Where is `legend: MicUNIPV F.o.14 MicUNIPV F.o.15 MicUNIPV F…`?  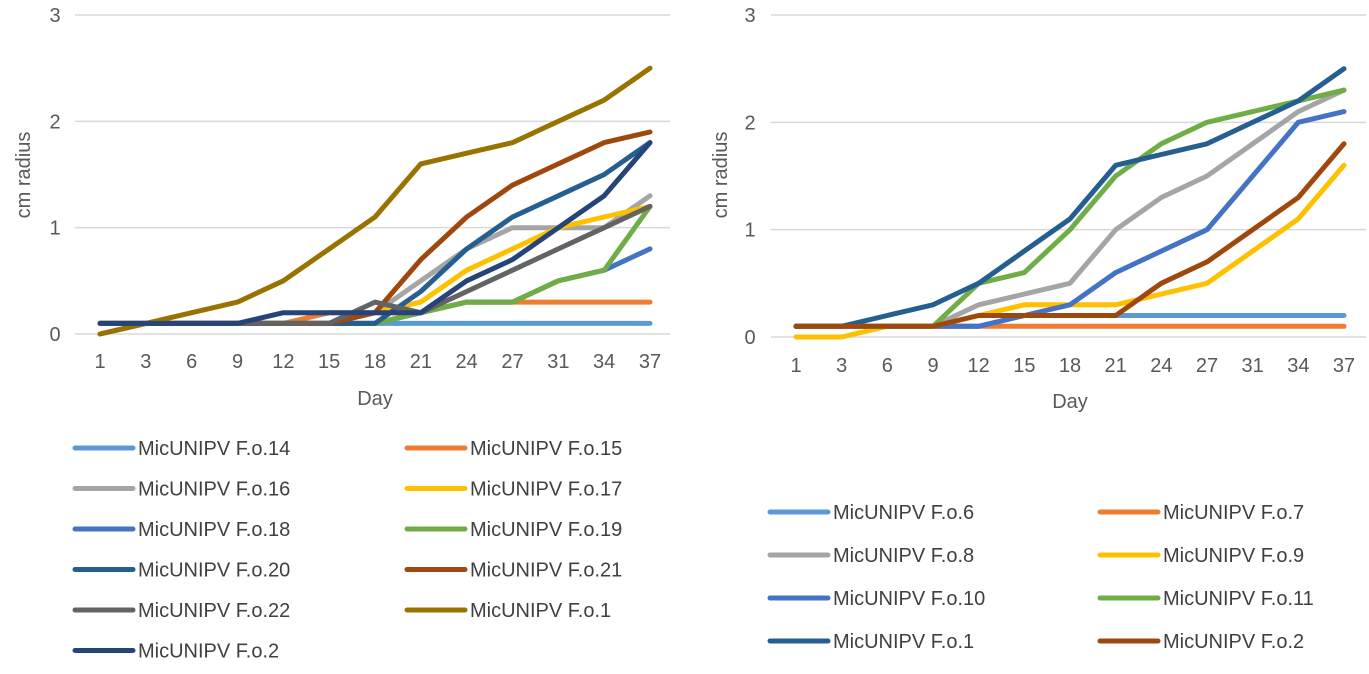
legend: MicUNIPV F.o.14 MicUNIPV F.o.15 MicUNIPV F… is located at coordinates (347, 550).